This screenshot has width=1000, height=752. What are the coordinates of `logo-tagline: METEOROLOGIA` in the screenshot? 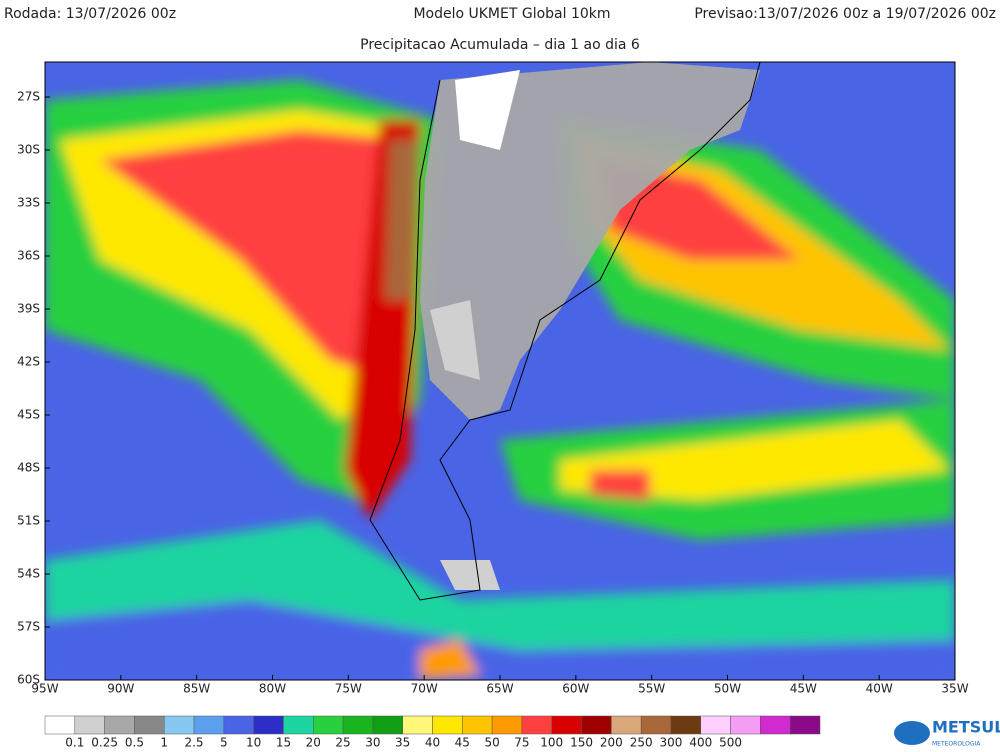 It's located at (956, 744).